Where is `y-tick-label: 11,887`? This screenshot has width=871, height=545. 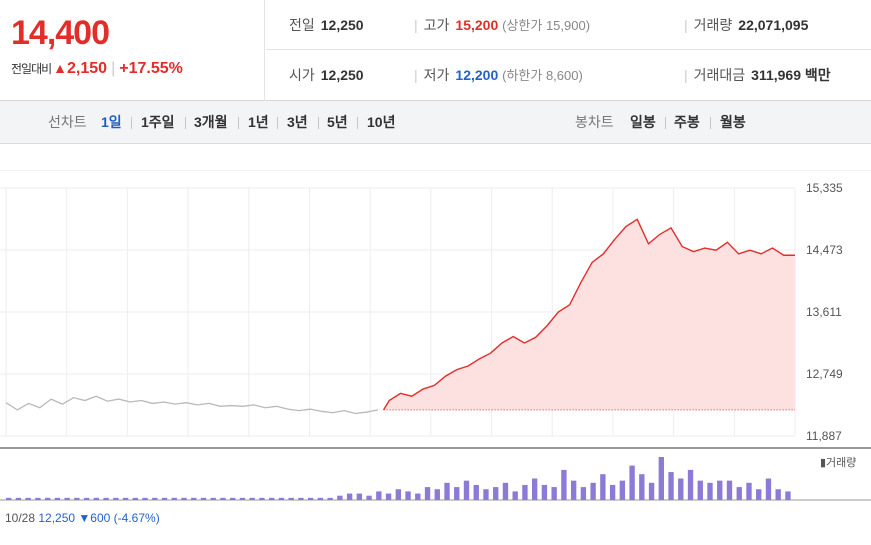 y-tick-label: 11,887 is located at coordinates (824, 436).